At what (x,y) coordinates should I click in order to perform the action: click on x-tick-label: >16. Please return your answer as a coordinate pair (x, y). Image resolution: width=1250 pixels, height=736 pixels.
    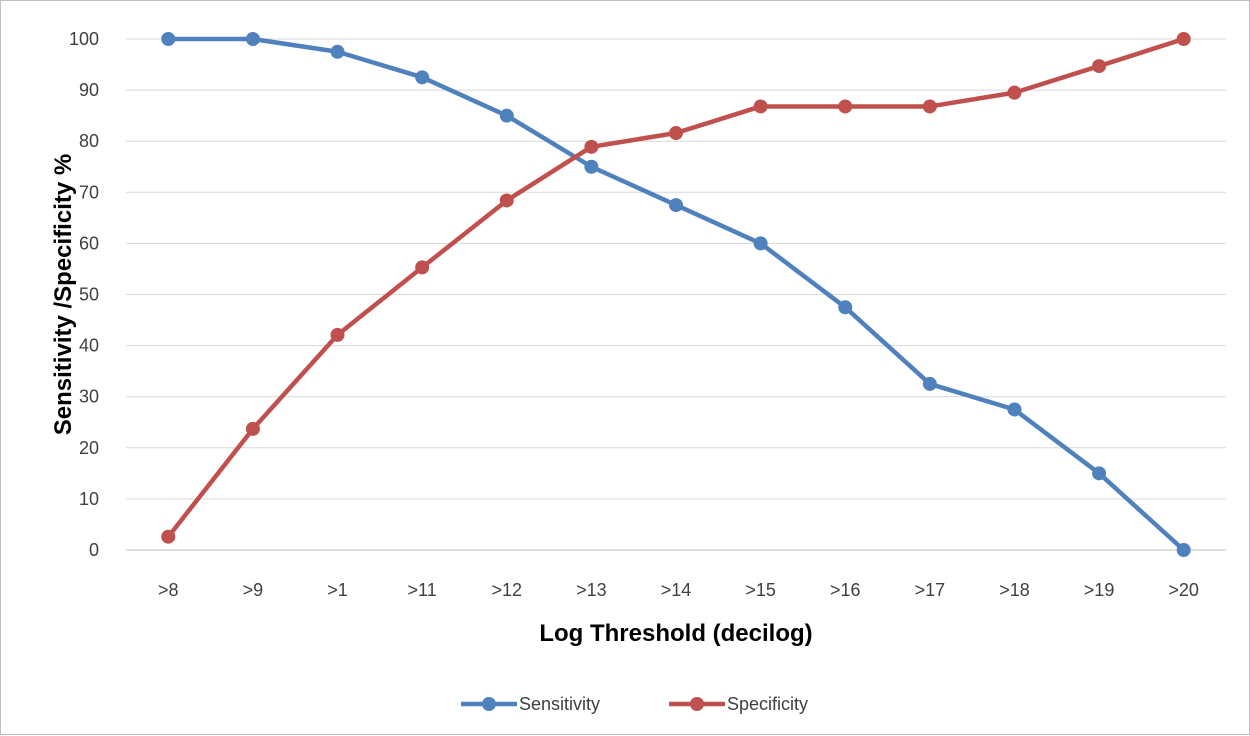
    Looking at the image, I should click on (845, 590).